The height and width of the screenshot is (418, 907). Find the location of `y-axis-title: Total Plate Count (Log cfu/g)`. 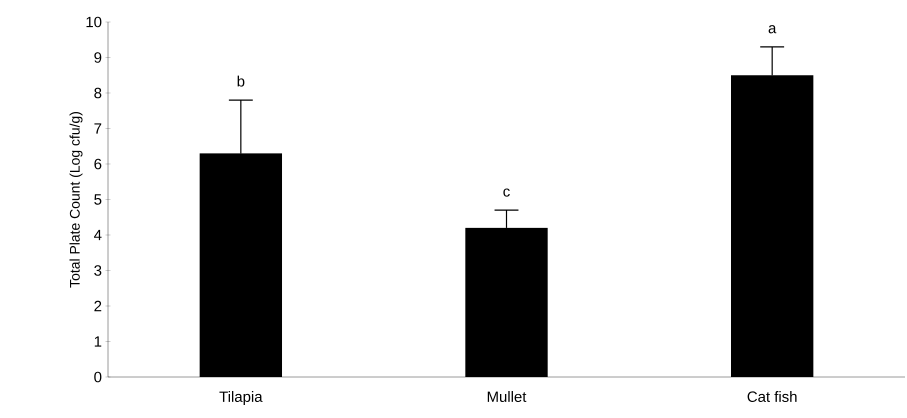

y-axis-title: Total Plate Count (Log cfu/g) is located at coordinates (76, 200).